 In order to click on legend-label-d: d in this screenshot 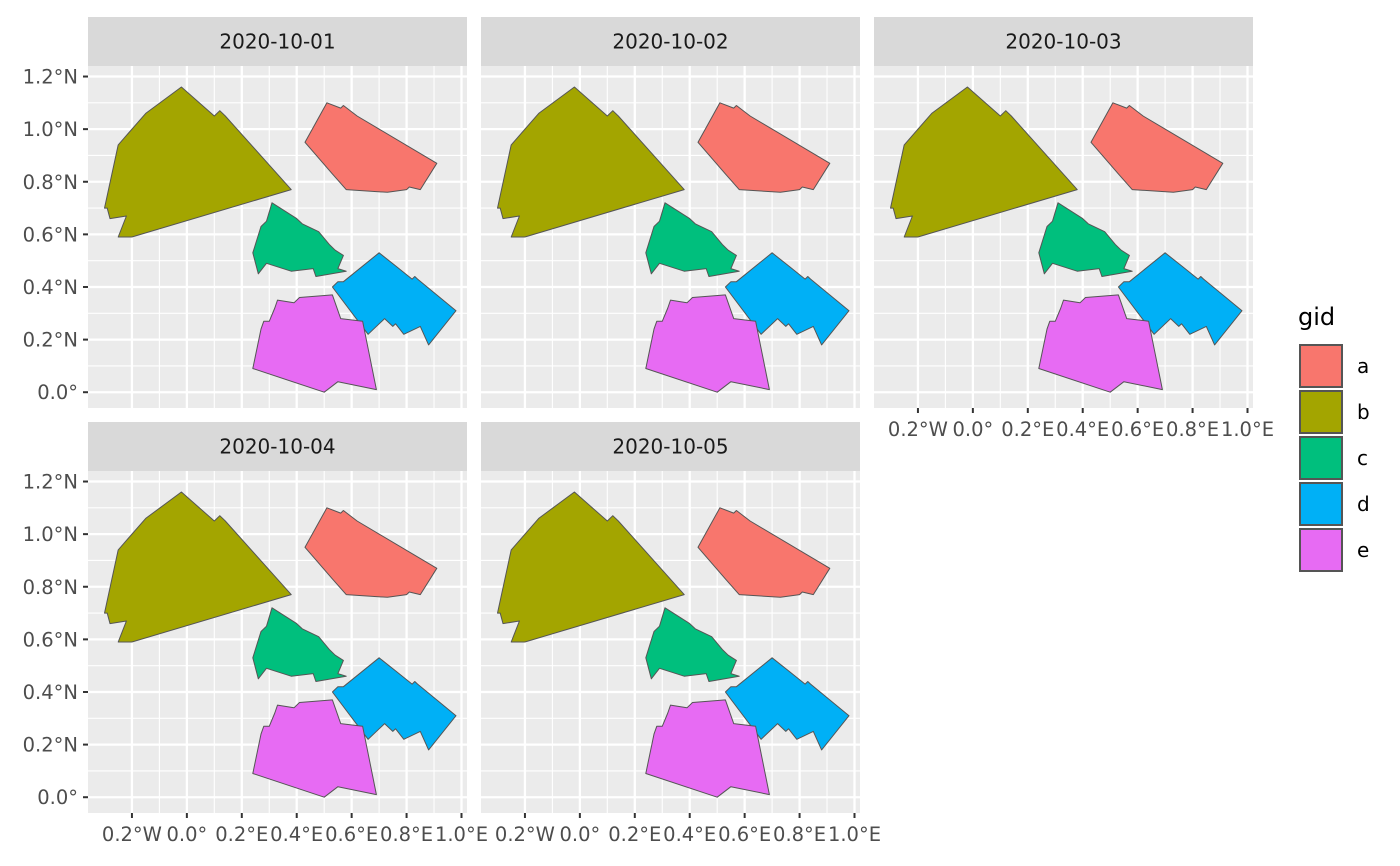, I will do `click(1363, 504)`.